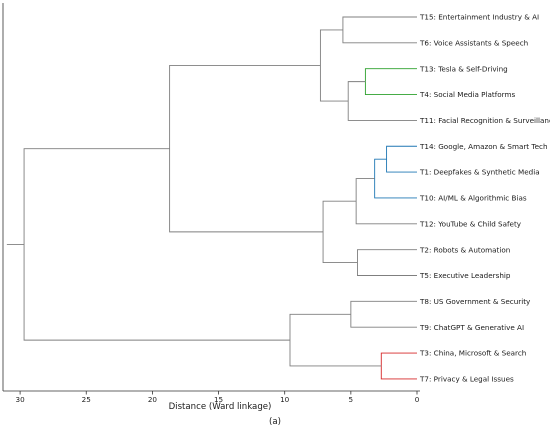 The height and width of the screenshot is (430, 550). What do you see at coordinates (473, 42) in the screenshot?
I see `leaf-label: T6: Voice Assistants & Speech` at bounding box center [473, 42].